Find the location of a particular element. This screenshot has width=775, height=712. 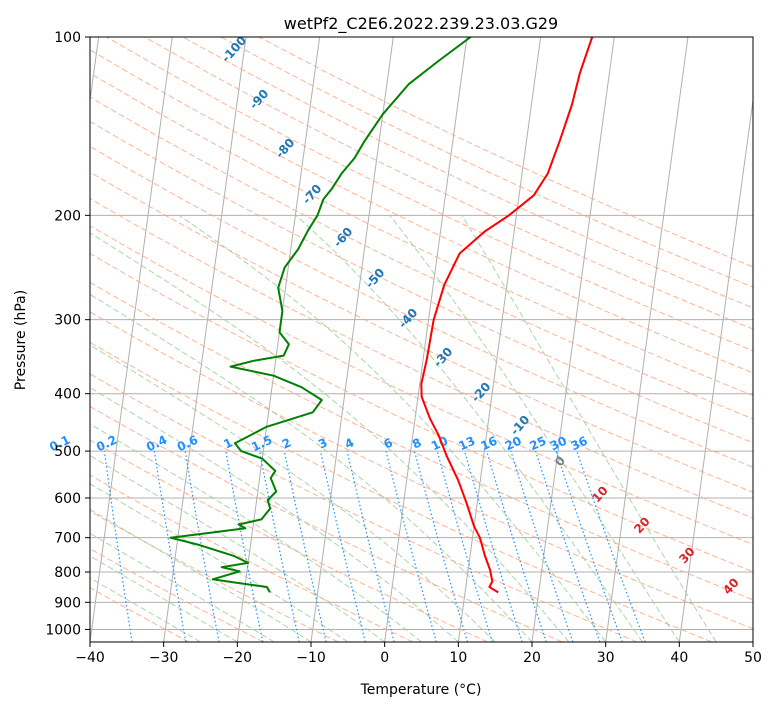

x-tick-label: 10 is located at coordinates (458, 658).